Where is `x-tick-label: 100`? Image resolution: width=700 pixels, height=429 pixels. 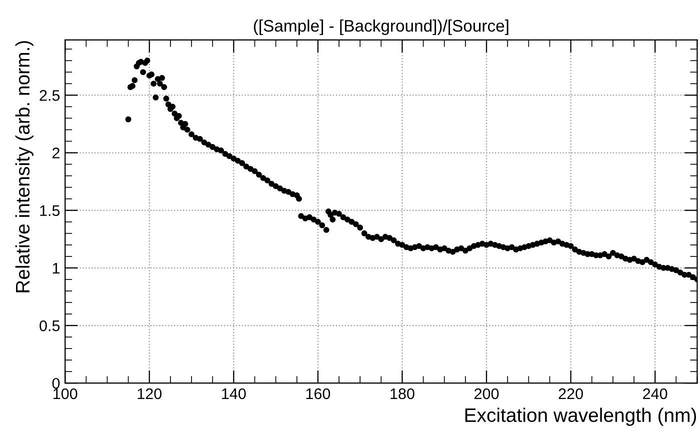
x-tick-label: 100 is located at coordinates (66, 394).